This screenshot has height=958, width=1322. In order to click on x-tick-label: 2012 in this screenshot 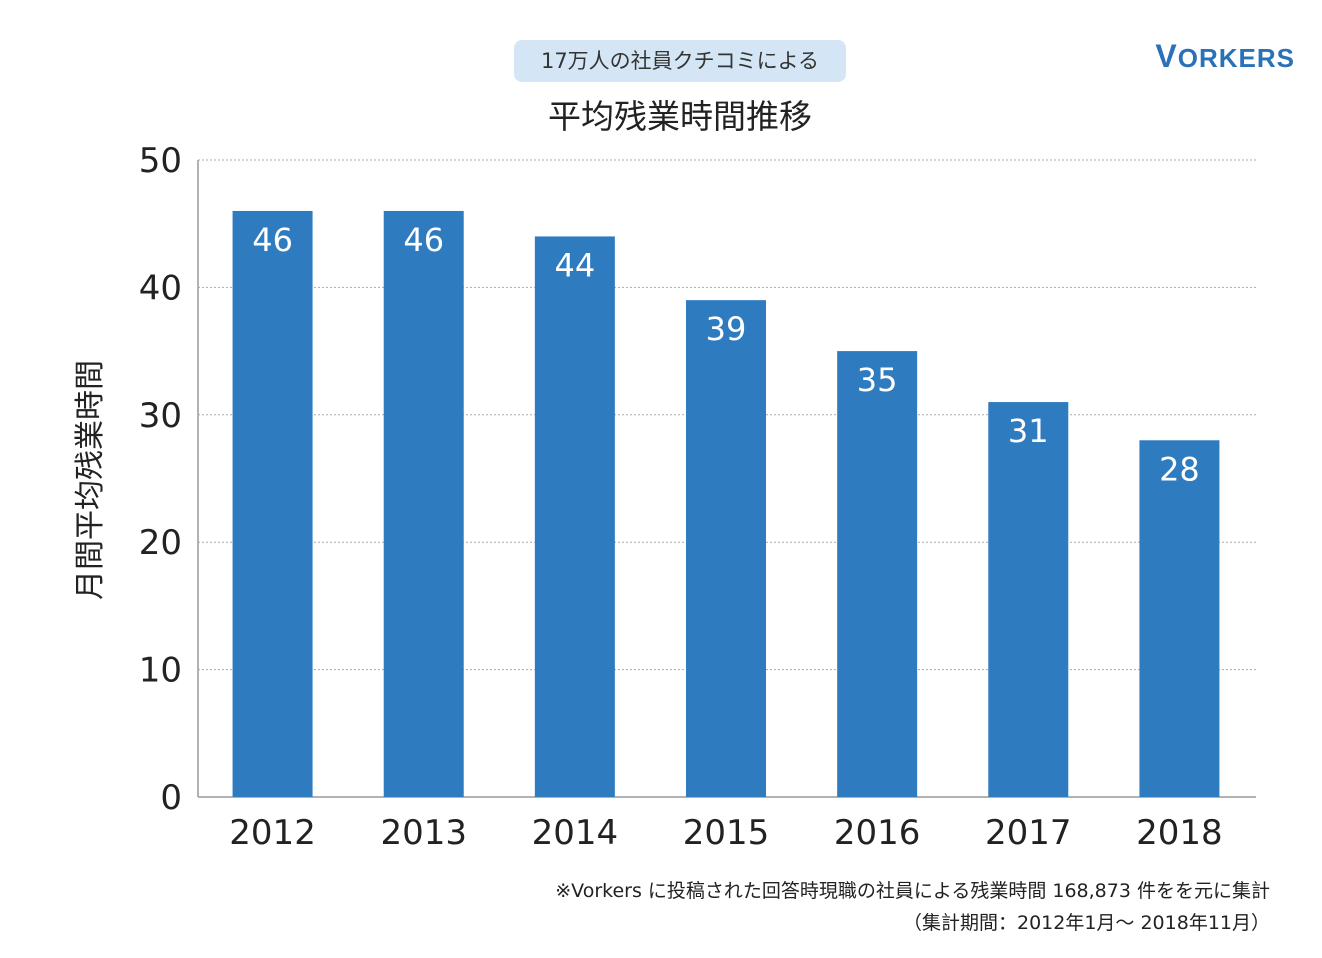, I will do `click(272, 833)`.